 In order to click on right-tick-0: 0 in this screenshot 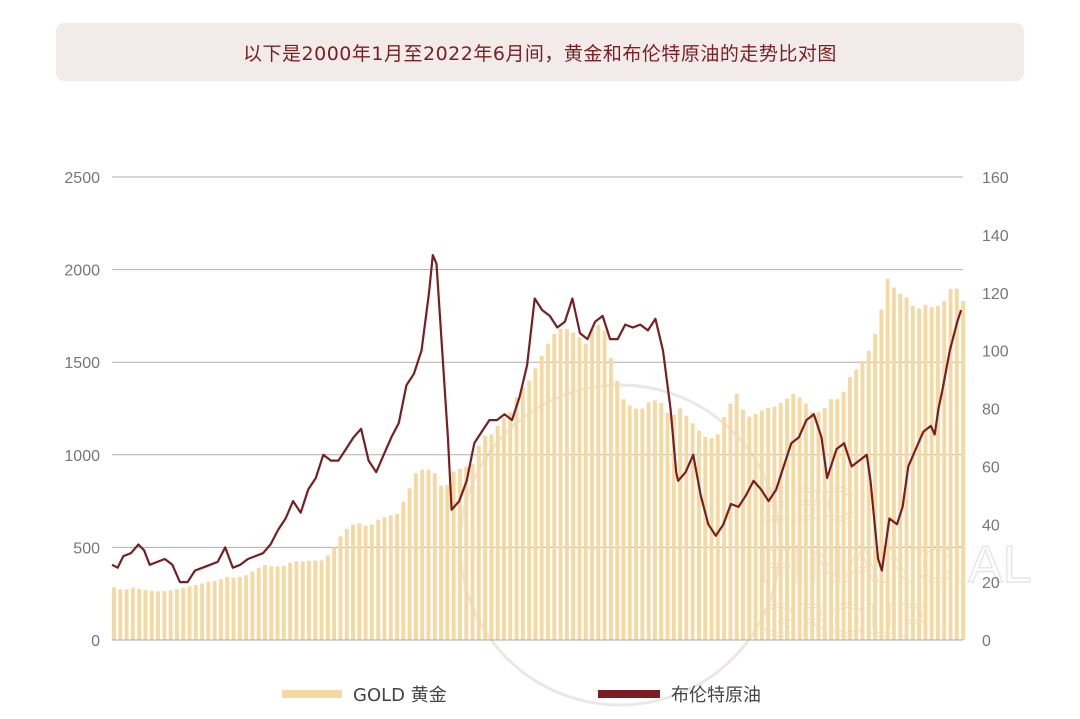, I will do `click(986, 641)`.